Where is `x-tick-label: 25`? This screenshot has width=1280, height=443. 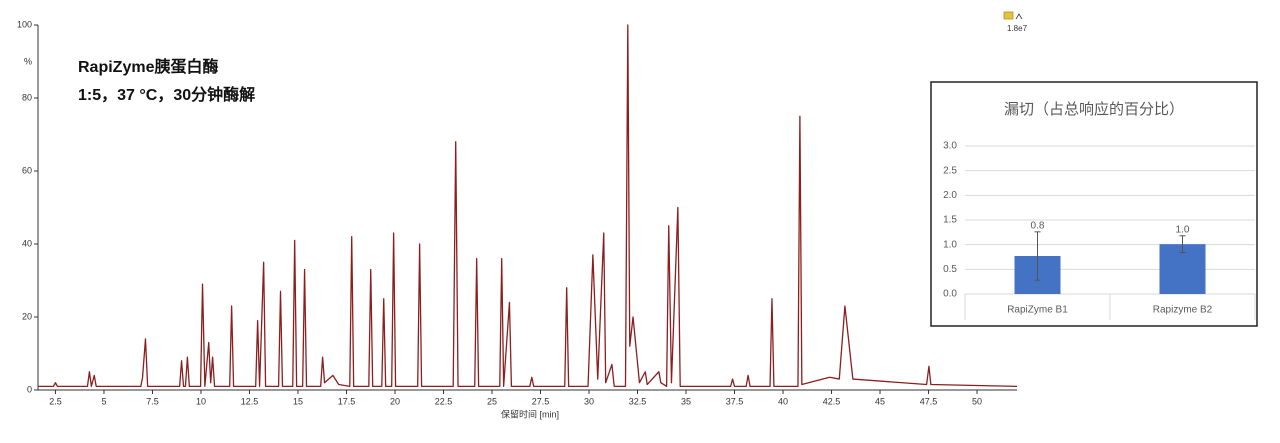
x-tick-label: 25 is located at coordinates (492, 401).